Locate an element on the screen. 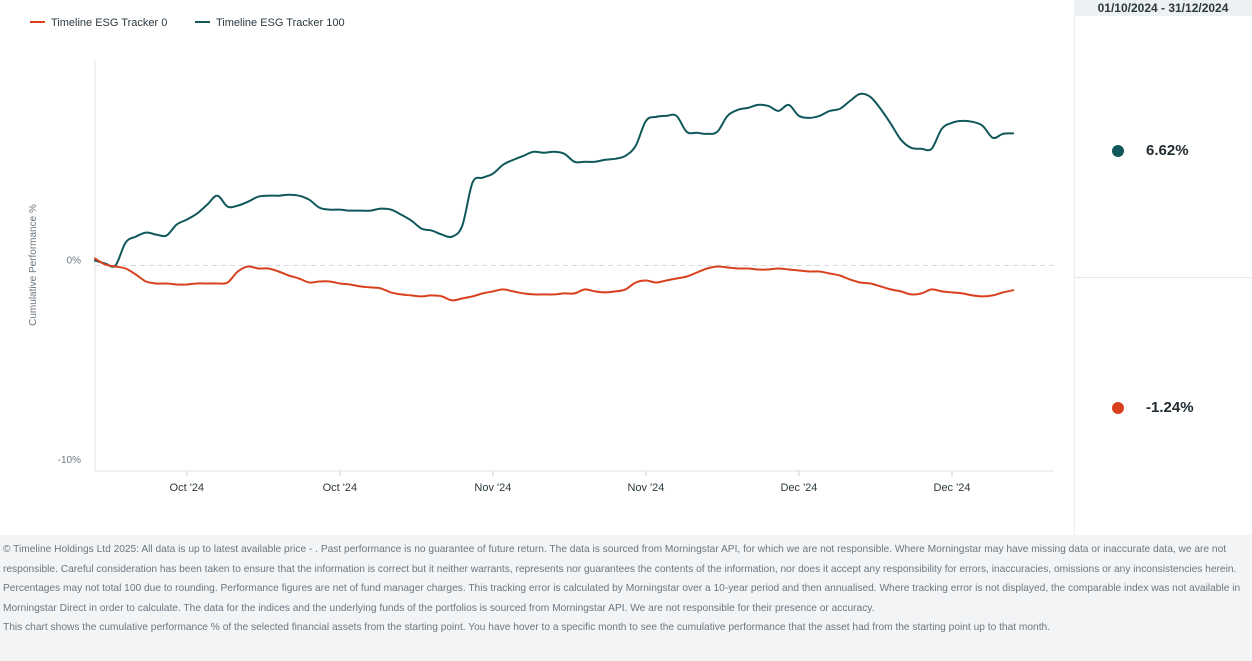  stats-divider is located at coordinates (1163, 277).